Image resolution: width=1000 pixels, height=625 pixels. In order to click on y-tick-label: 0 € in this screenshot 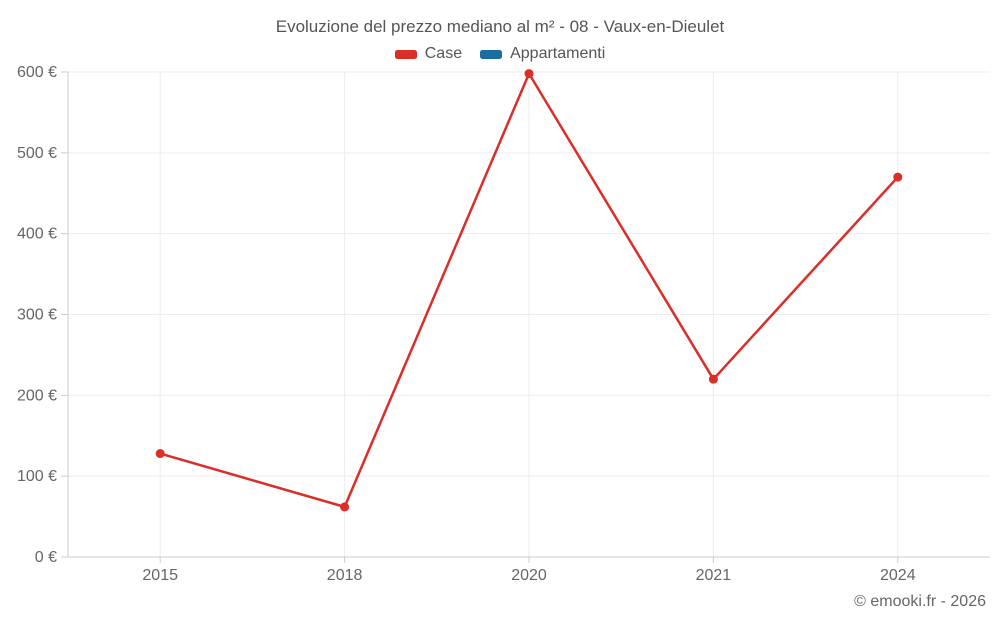, I will do `click(46, 557)`.